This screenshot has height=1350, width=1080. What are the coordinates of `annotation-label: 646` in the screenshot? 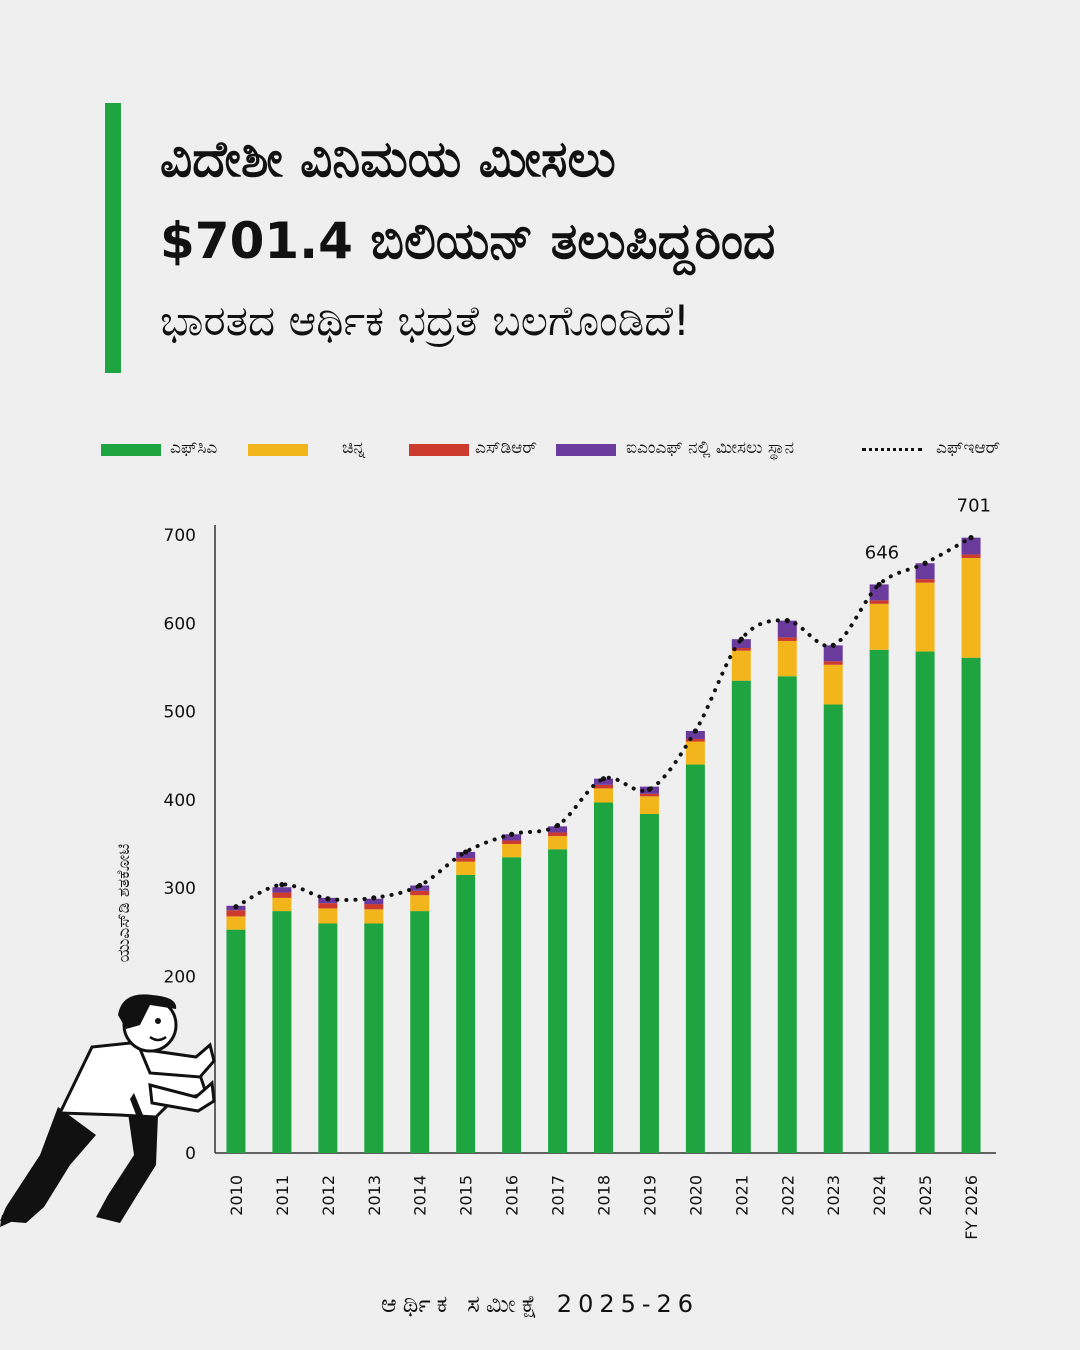 It's located at (882, 552).